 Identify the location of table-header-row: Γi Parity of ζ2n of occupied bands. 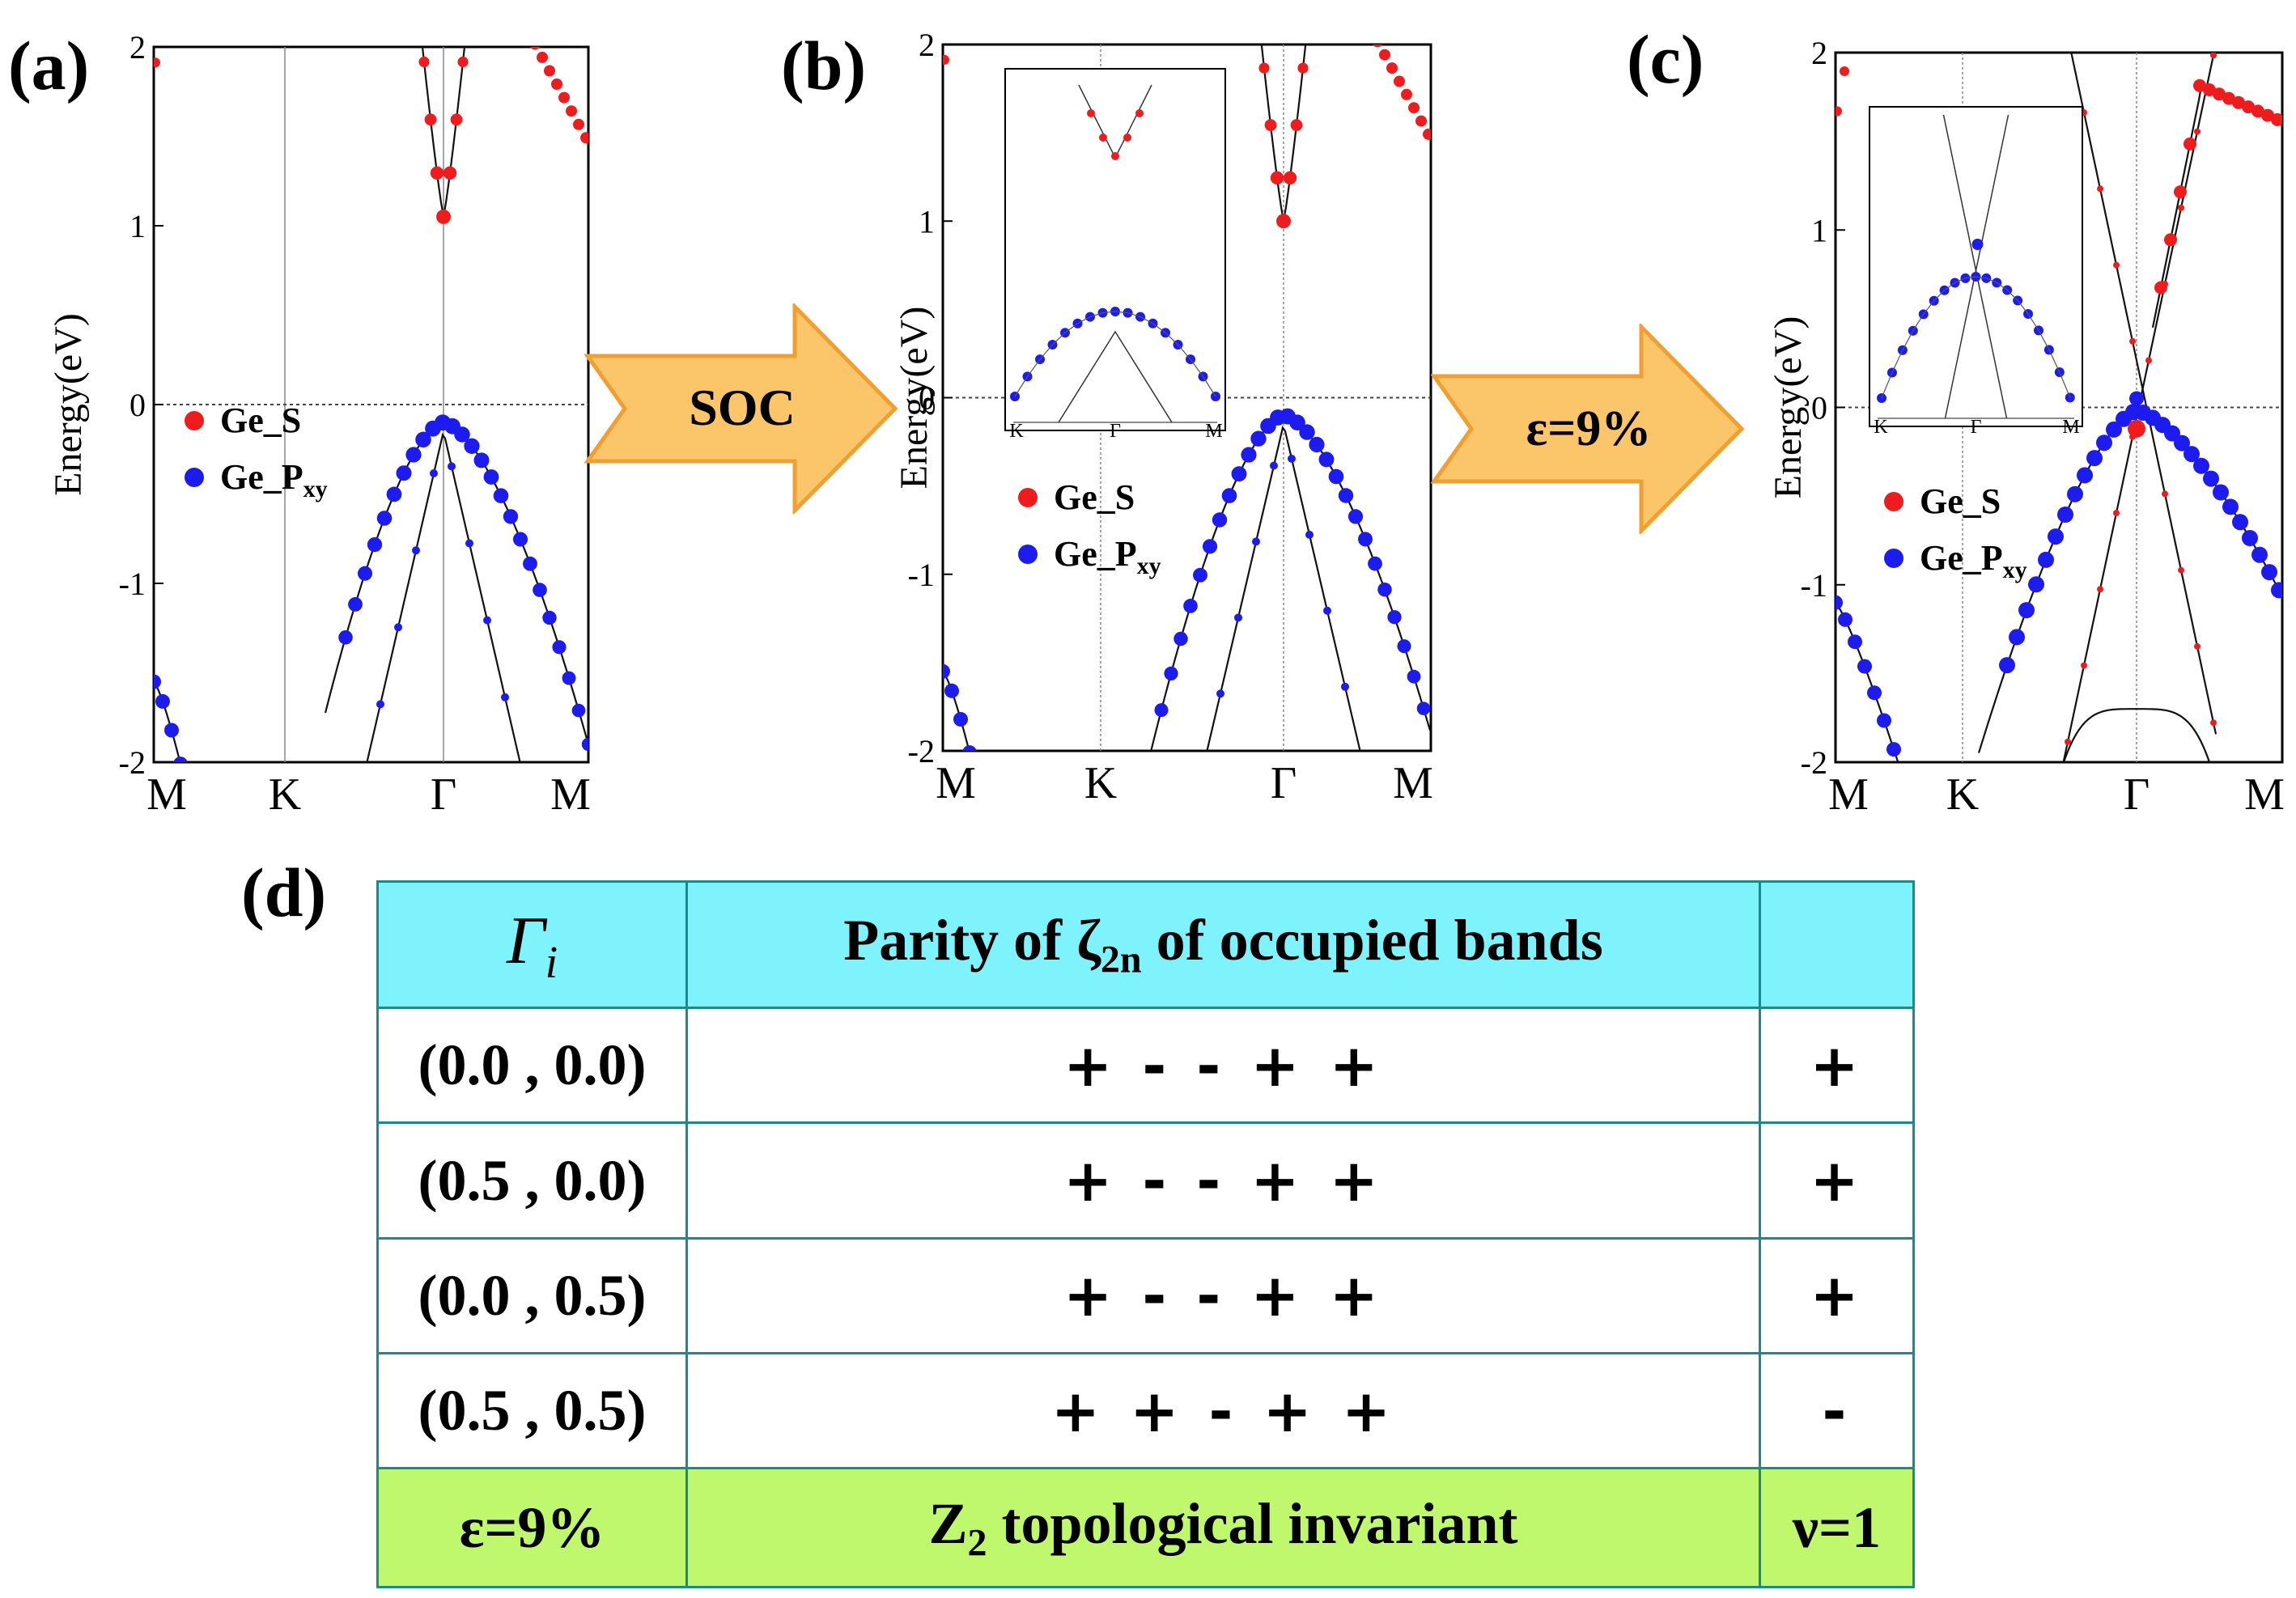
(1145, 944).